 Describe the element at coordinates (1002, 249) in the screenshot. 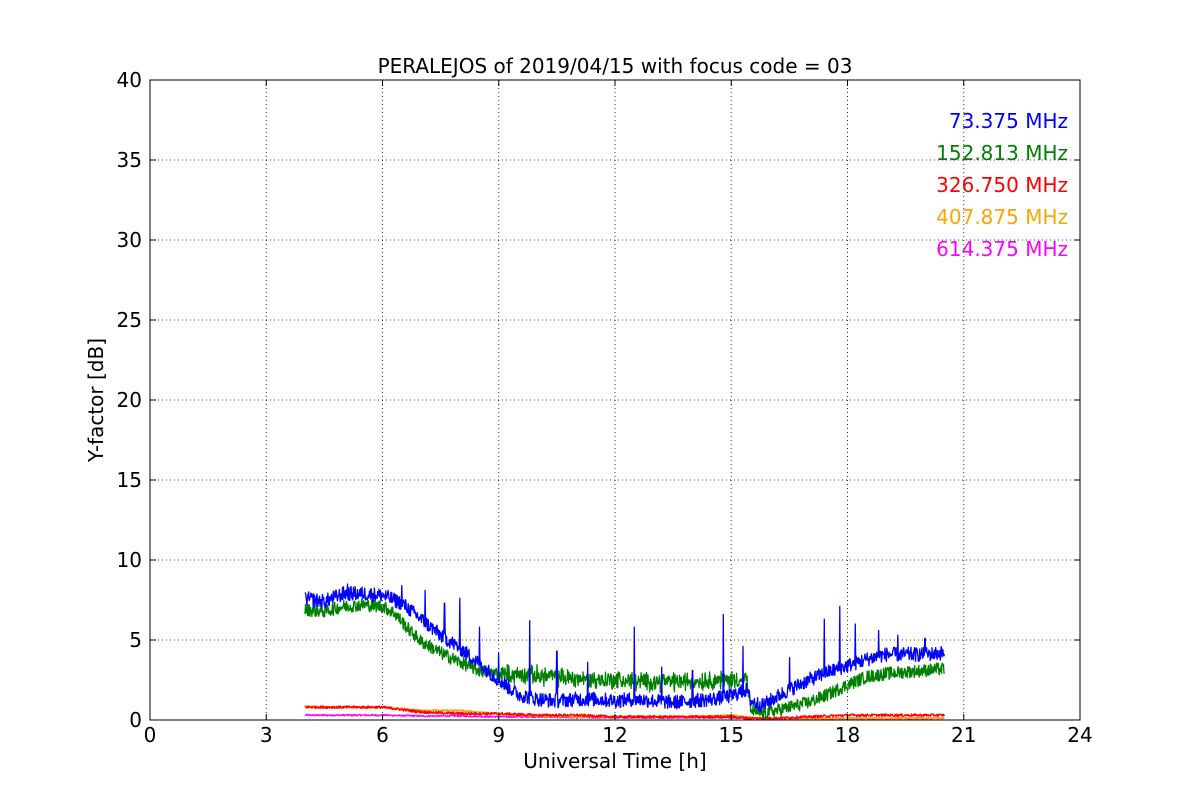

I see `legend-entry: 614.375 MHz` at that location.